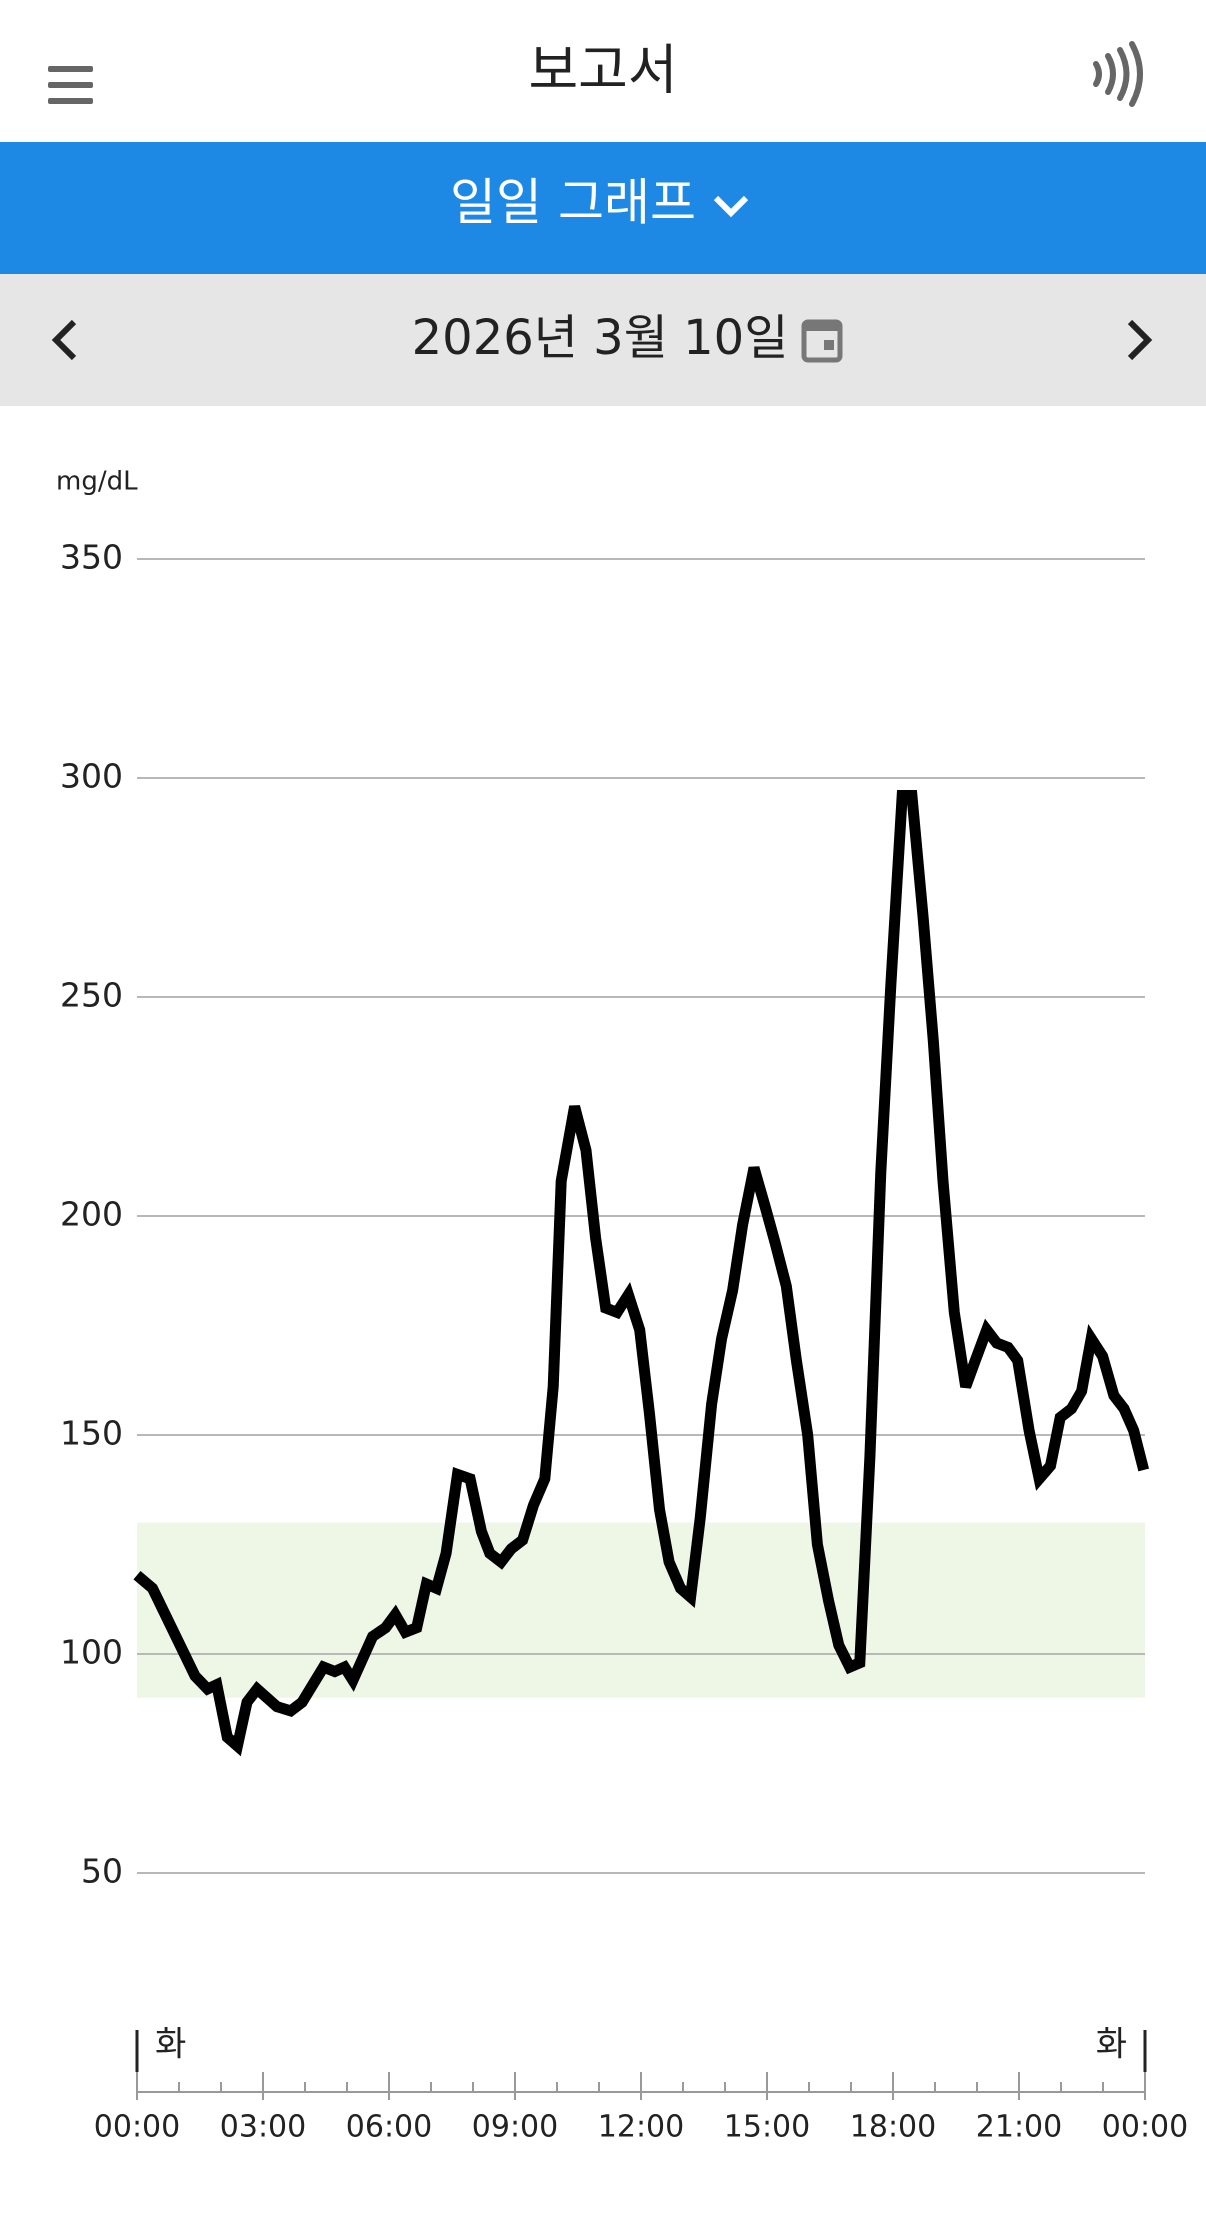  Describe the element at coordinates (893, 2127) in the screenshot. I see `x-tick-label: 18:00` at that location.